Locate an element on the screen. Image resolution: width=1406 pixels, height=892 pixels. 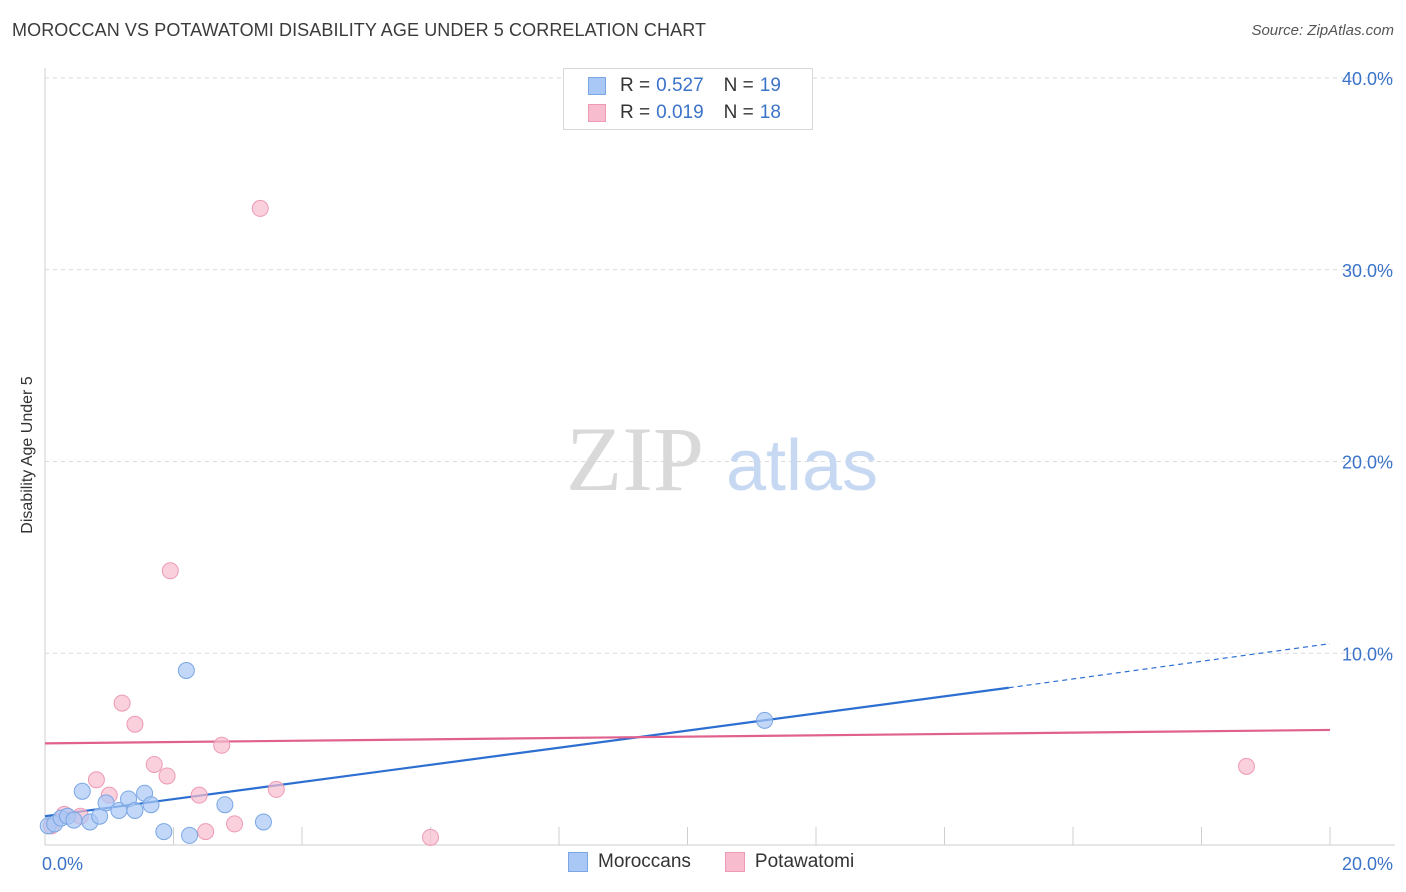
source-label: Source: ZipAtlas.com is located at coordinates (1322, 30).